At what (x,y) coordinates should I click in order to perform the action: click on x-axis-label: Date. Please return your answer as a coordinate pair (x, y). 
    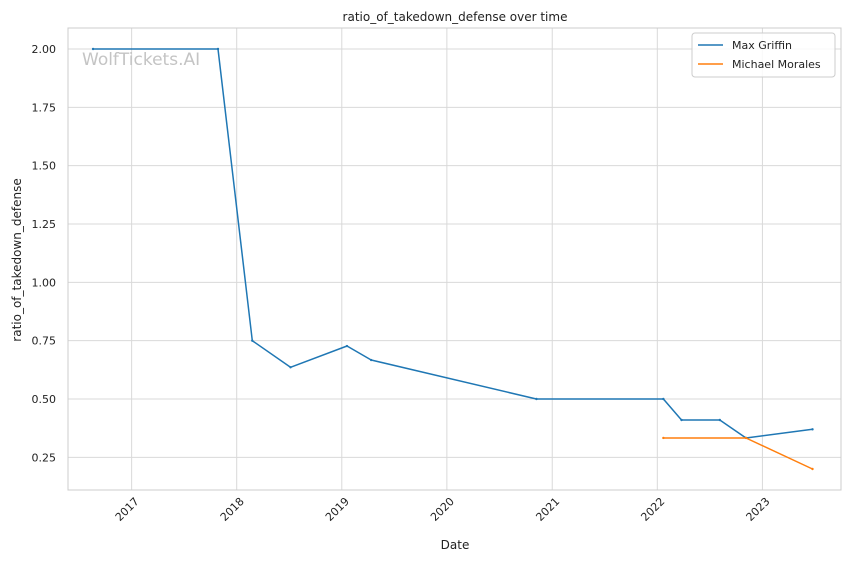
    Looking at the image, I should click on (455, 545).